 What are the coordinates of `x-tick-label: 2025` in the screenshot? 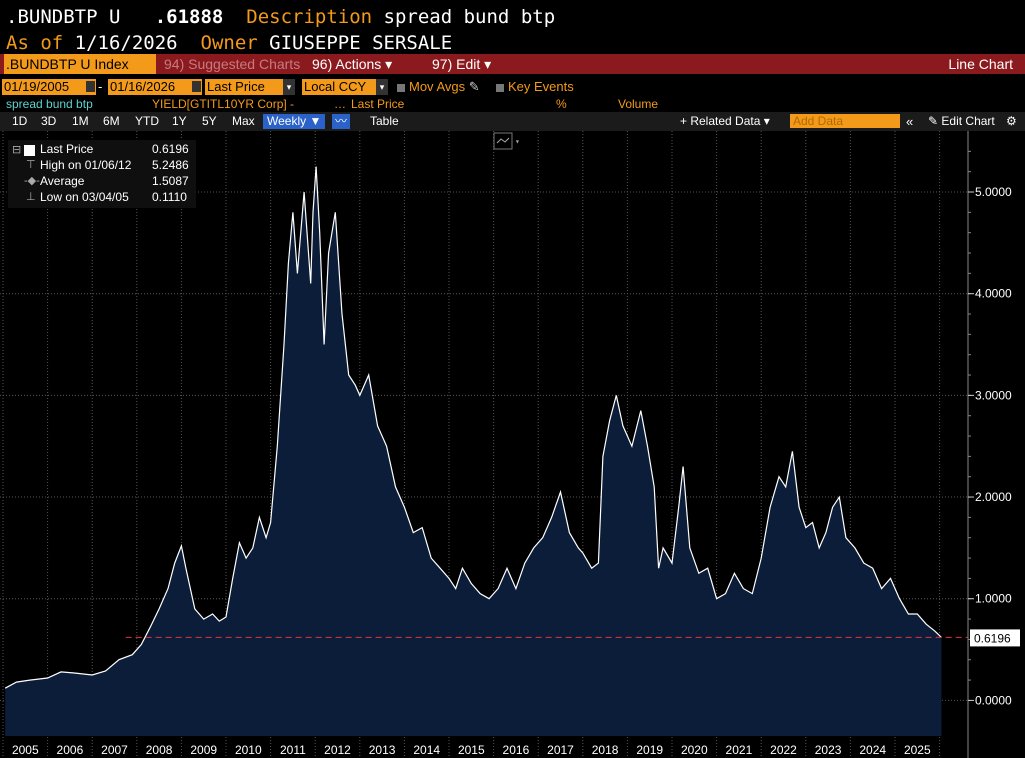 It's located at (917, 750).